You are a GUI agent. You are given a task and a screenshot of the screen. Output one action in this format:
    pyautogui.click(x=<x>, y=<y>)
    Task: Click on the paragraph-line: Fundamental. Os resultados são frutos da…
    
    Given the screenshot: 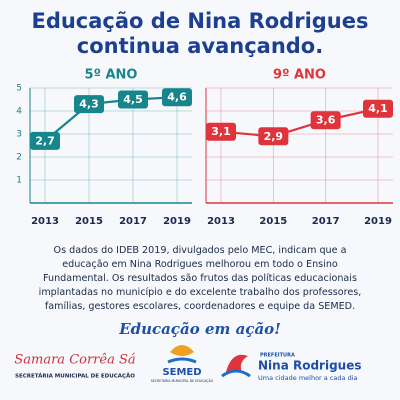 What is the action you would take?
    pyautogui.click(x=200, y=278)
    